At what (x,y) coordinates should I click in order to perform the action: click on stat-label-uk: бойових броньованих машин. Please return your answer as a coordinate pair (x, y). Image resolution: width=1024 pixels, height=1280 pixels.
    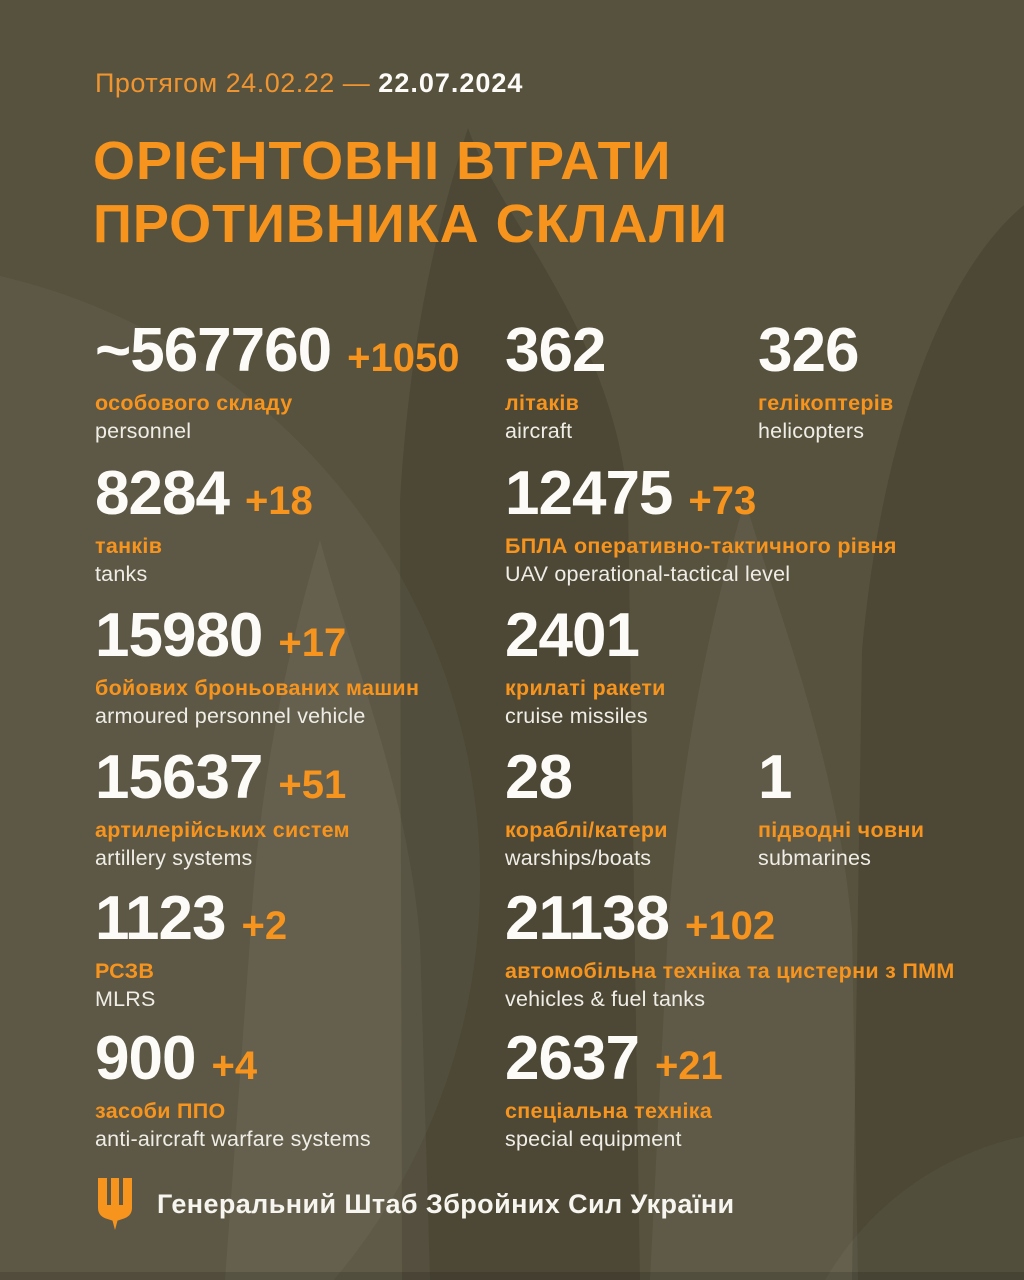
    Looking at the image, I should click on (257, 688).